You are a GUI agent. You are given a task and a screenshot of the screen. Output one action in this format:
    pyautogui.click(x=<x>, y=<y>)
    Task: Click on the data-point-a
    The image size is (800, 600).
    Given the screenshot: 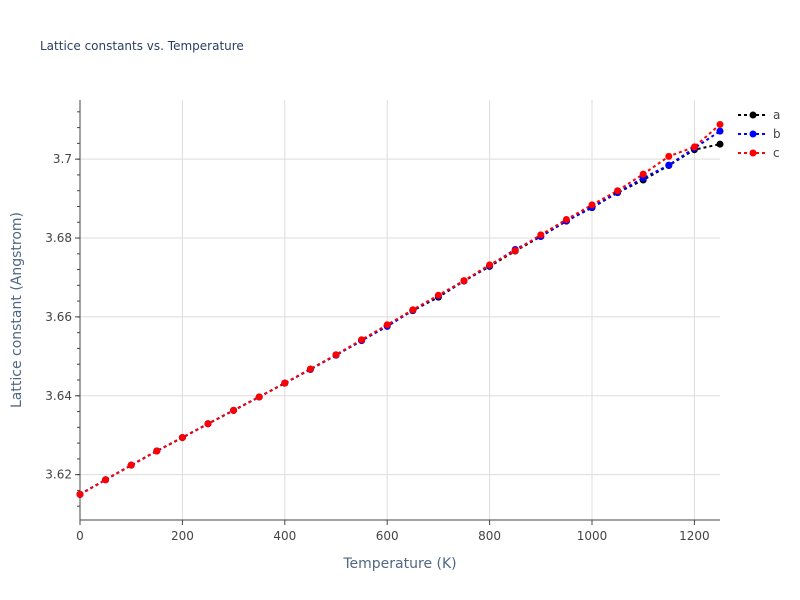 What is the action you would take?
    pyautogui.click(x=720, y=144)
    